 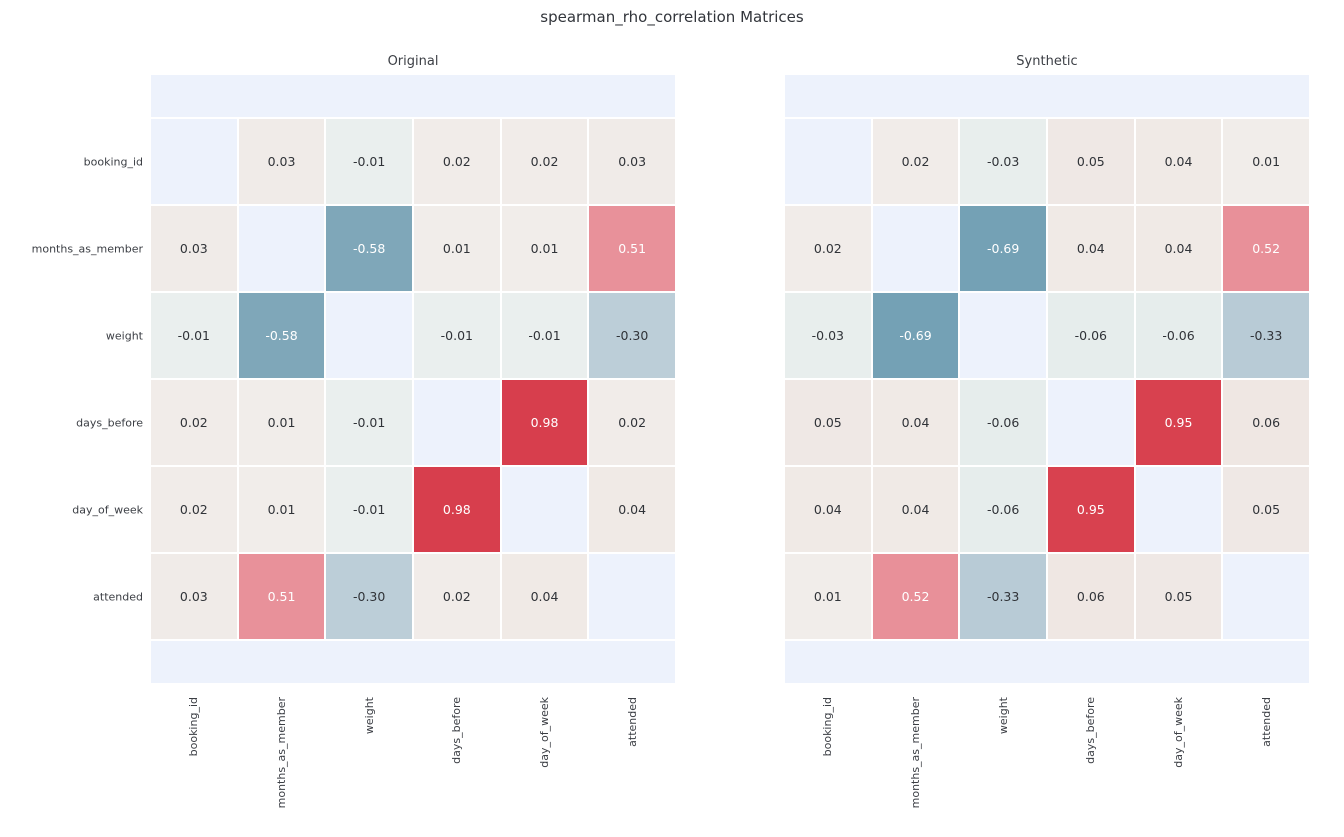 What do you see at coordinates (113, 161) in the screenshot?
I see `y-tick-label: booking_id` at bounding box center [113, 161].